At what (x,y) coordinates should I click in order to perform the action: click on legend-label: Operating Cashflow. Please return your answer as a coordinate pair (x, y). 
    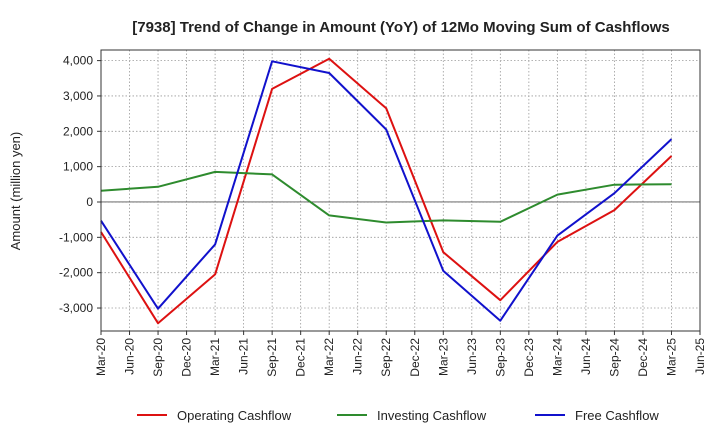
    Looking at the image, I should click on (234, 415).